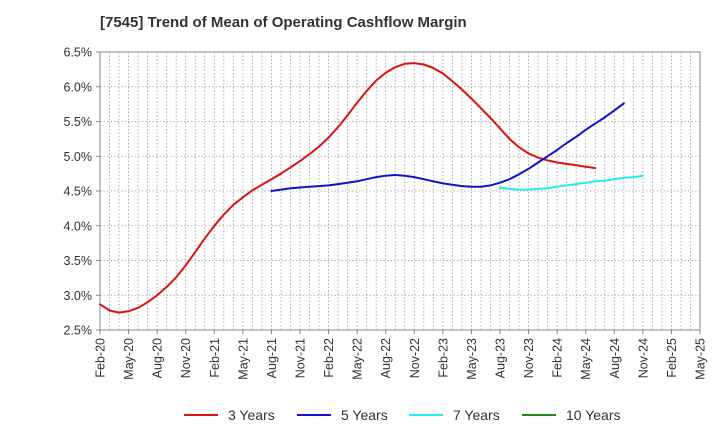 The width and height of the screenshot is (720, 440). I want to click on x-tick-label: Nov-24, so click(643, 358).